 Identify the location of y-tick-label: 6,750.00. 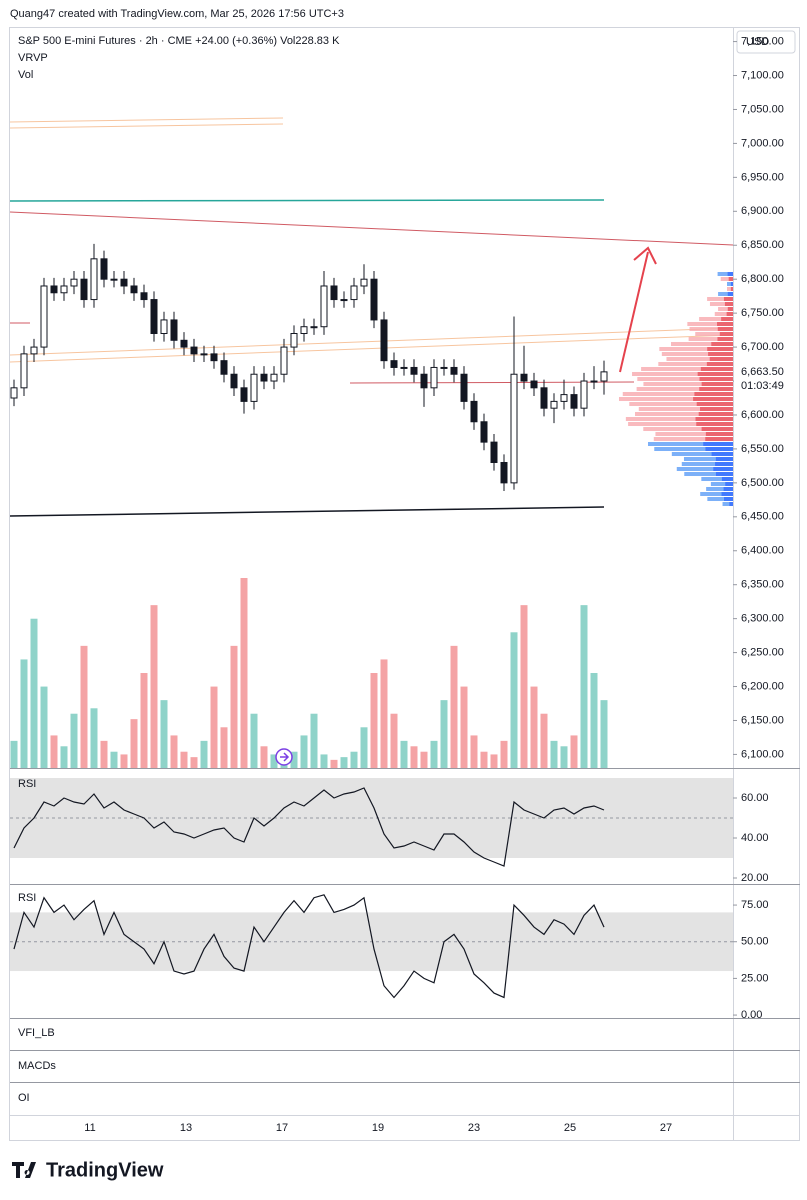
(762, 313).